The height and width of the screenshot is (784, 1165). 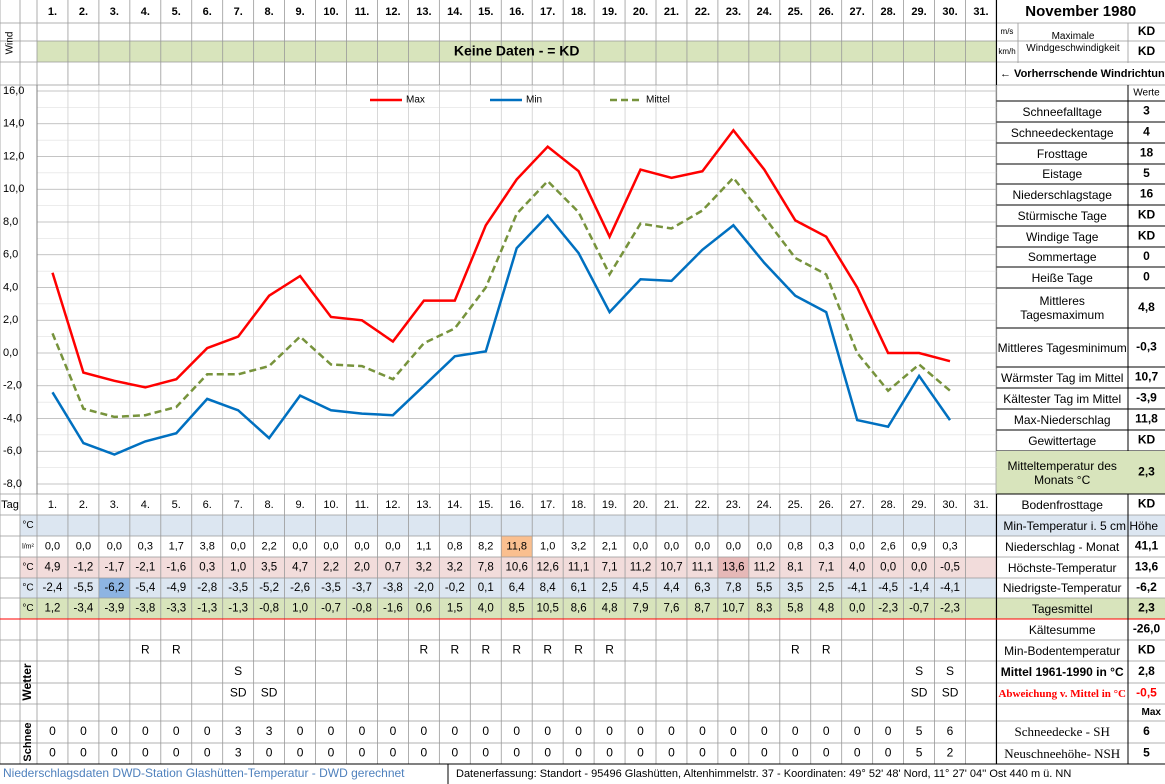 What do you see at coordinates (300, 588) in the screenshot?
I see `cell: -2,6` at bounding box center [300, 588].